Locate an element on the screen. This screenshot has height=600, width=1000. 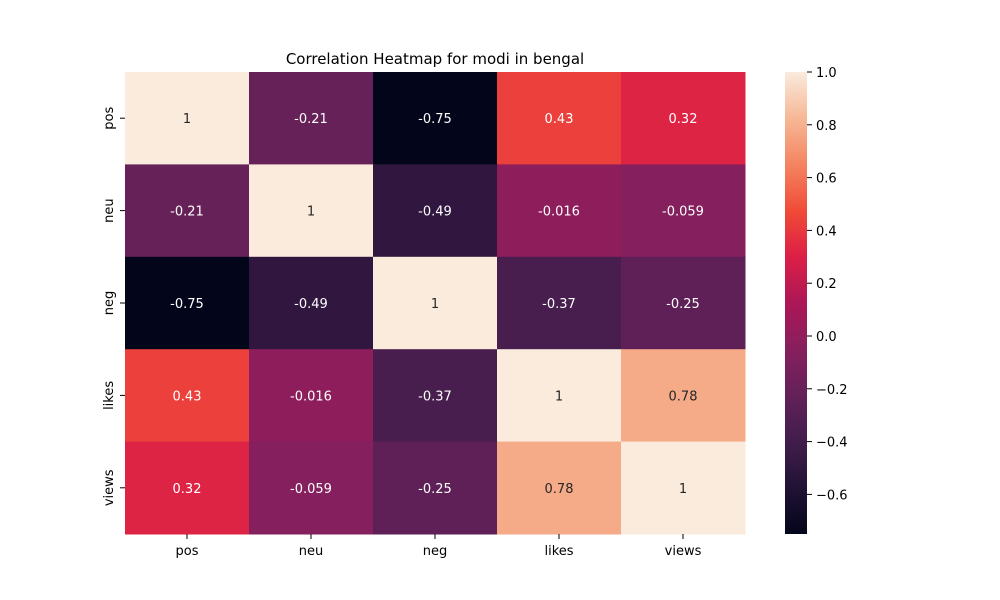
heatmap-cell-neg-likes is located at coordinates (559, 303).